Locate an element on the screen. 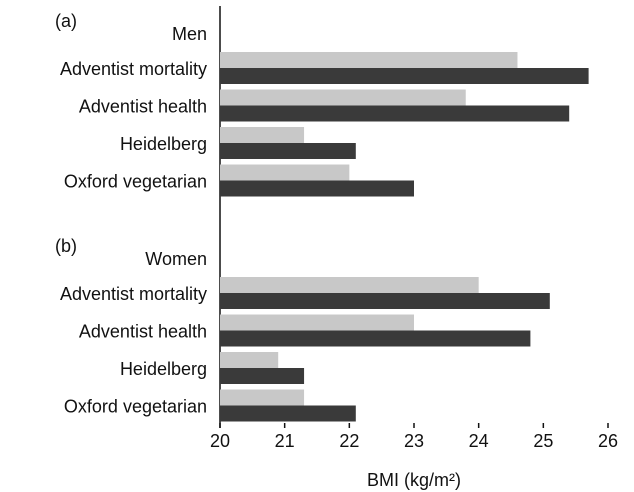  group-title: Men is located at coordinates (189, 34).